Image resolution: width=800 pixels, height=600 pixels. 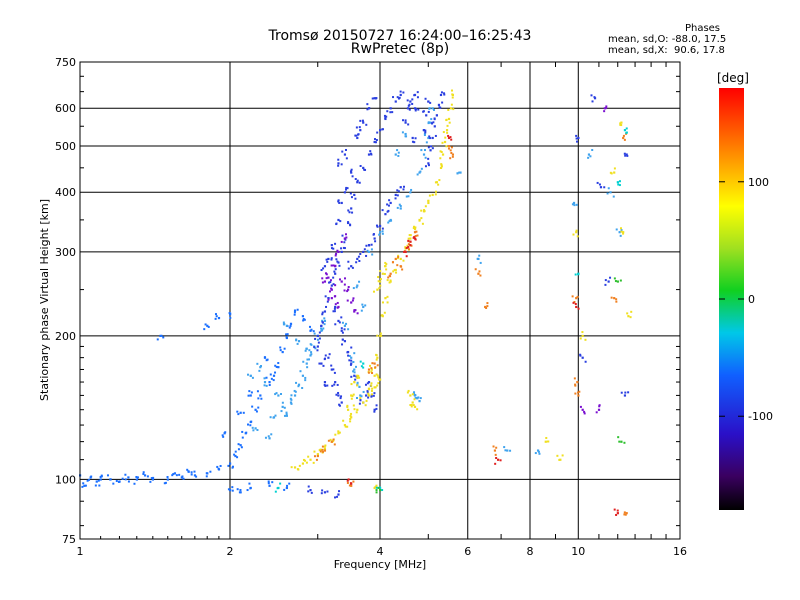 What do you see at coordinates (400, 49) in the screenshot?
I see `chart-title-line2: RwPretec (8p)` at bounding box center [400, 49].